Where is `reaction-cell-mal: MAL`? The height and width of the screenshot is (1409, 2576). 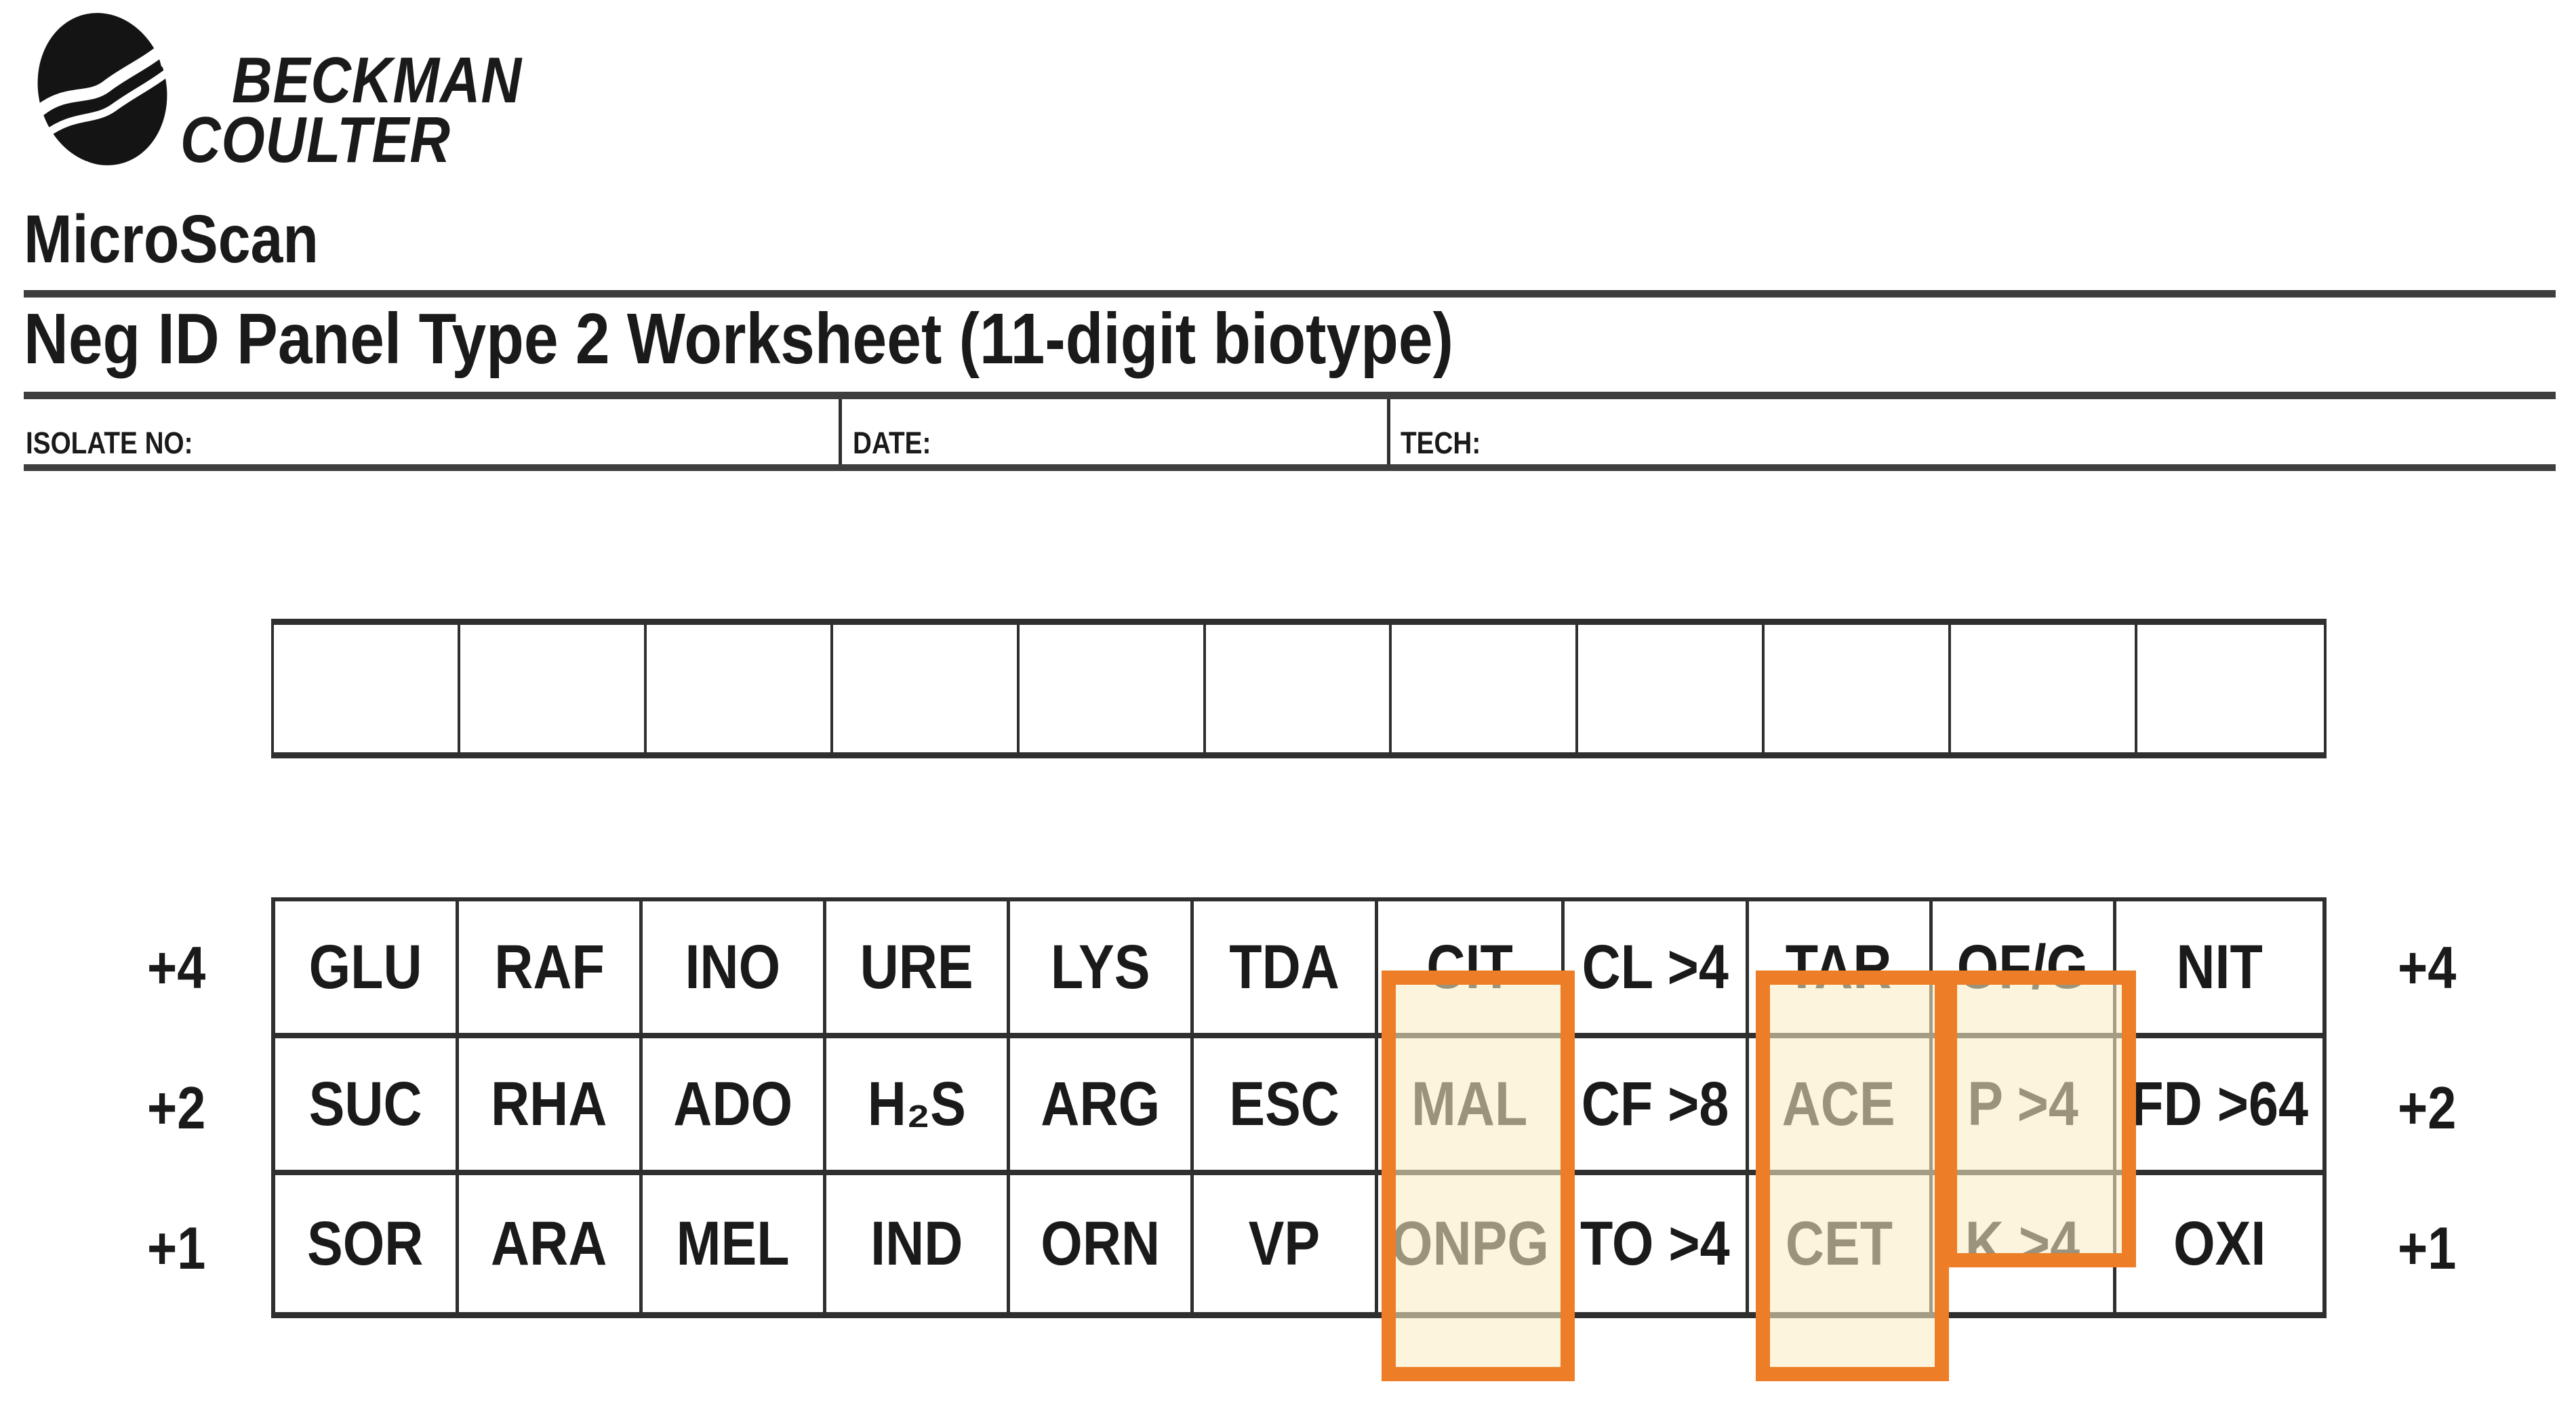 reaction-cell-mal: MAL is located at coordinates (1471, 1106).